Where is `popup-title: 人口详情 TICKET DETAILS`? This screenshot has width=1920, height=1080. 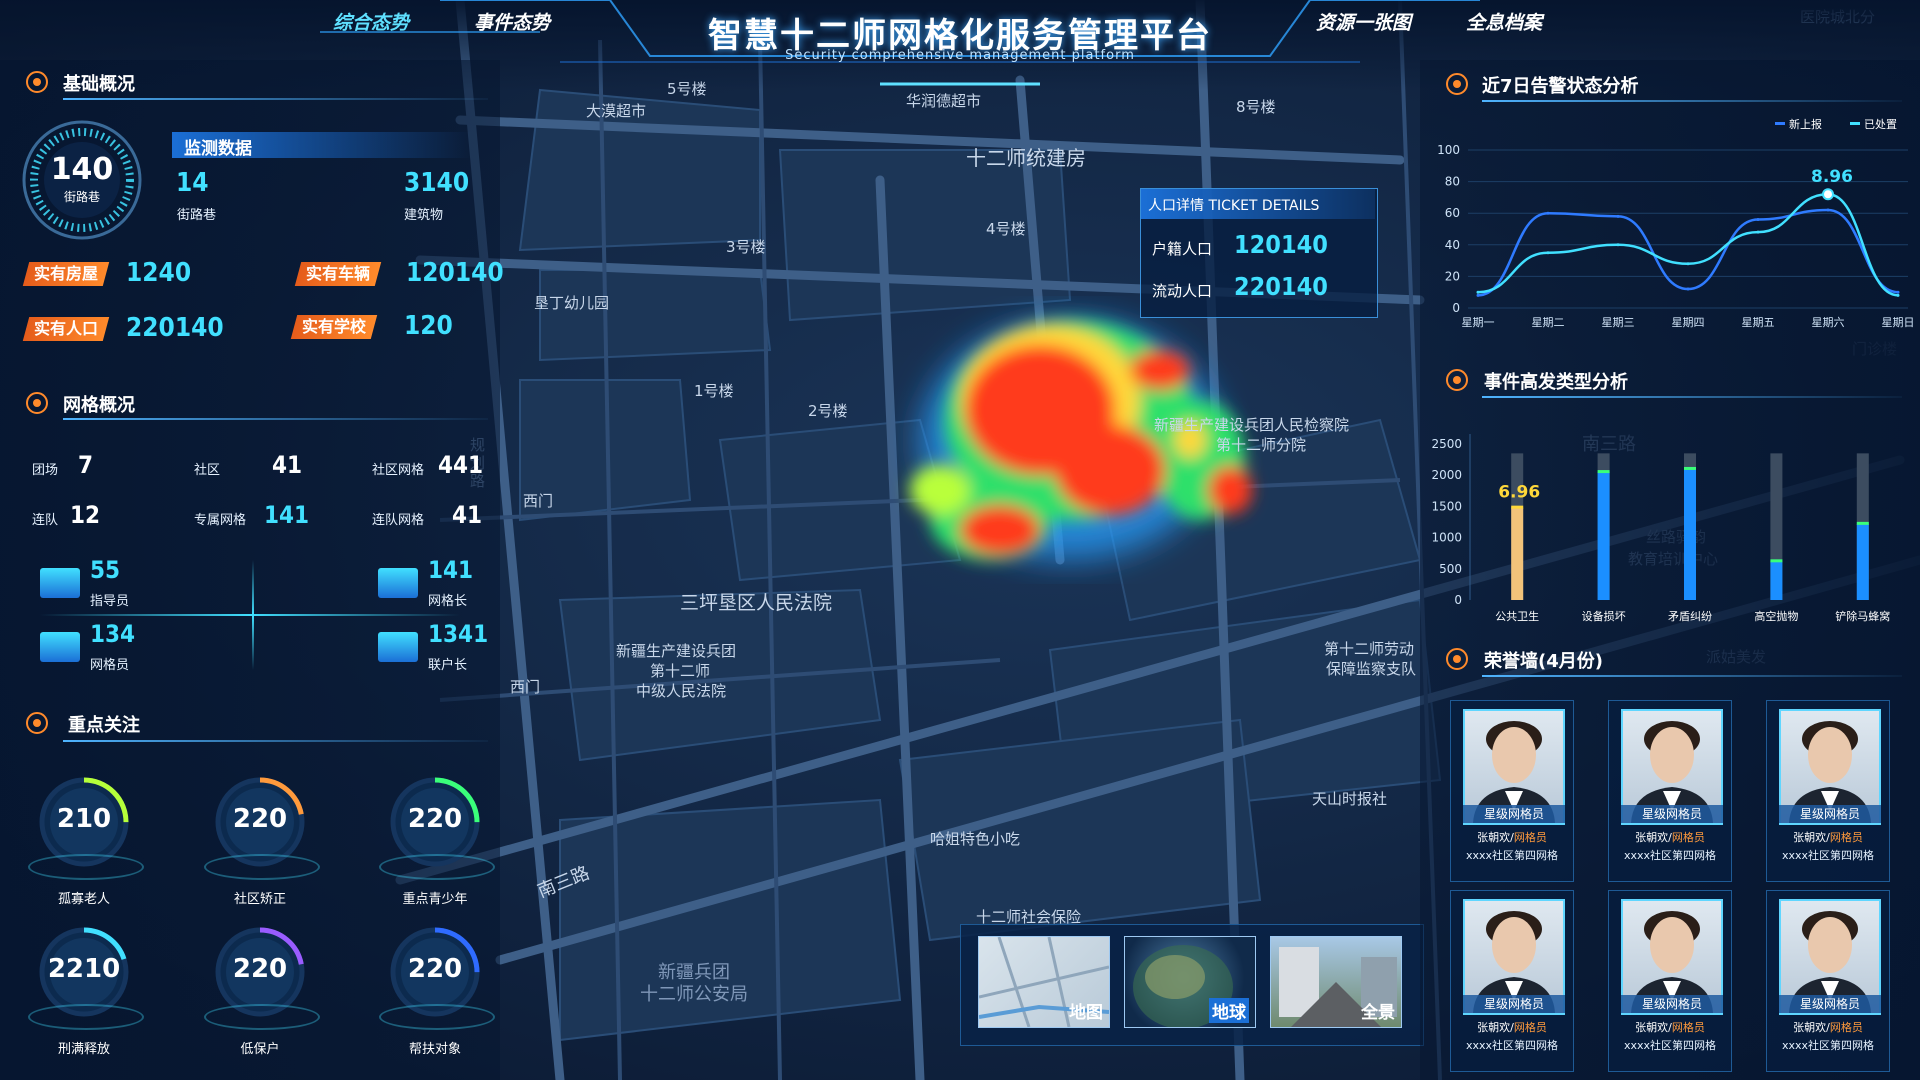 popup-title: 人口详情 TICKET DETAILS is located at coordinates (1234, 206).